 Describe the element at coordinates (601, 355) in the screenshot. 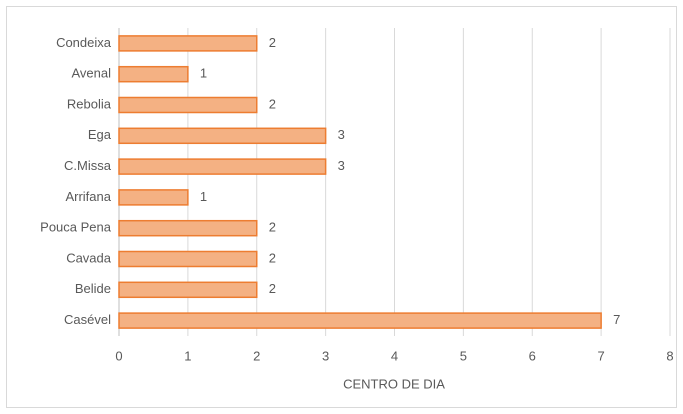

I see `x-tick-label: 7` at that location.